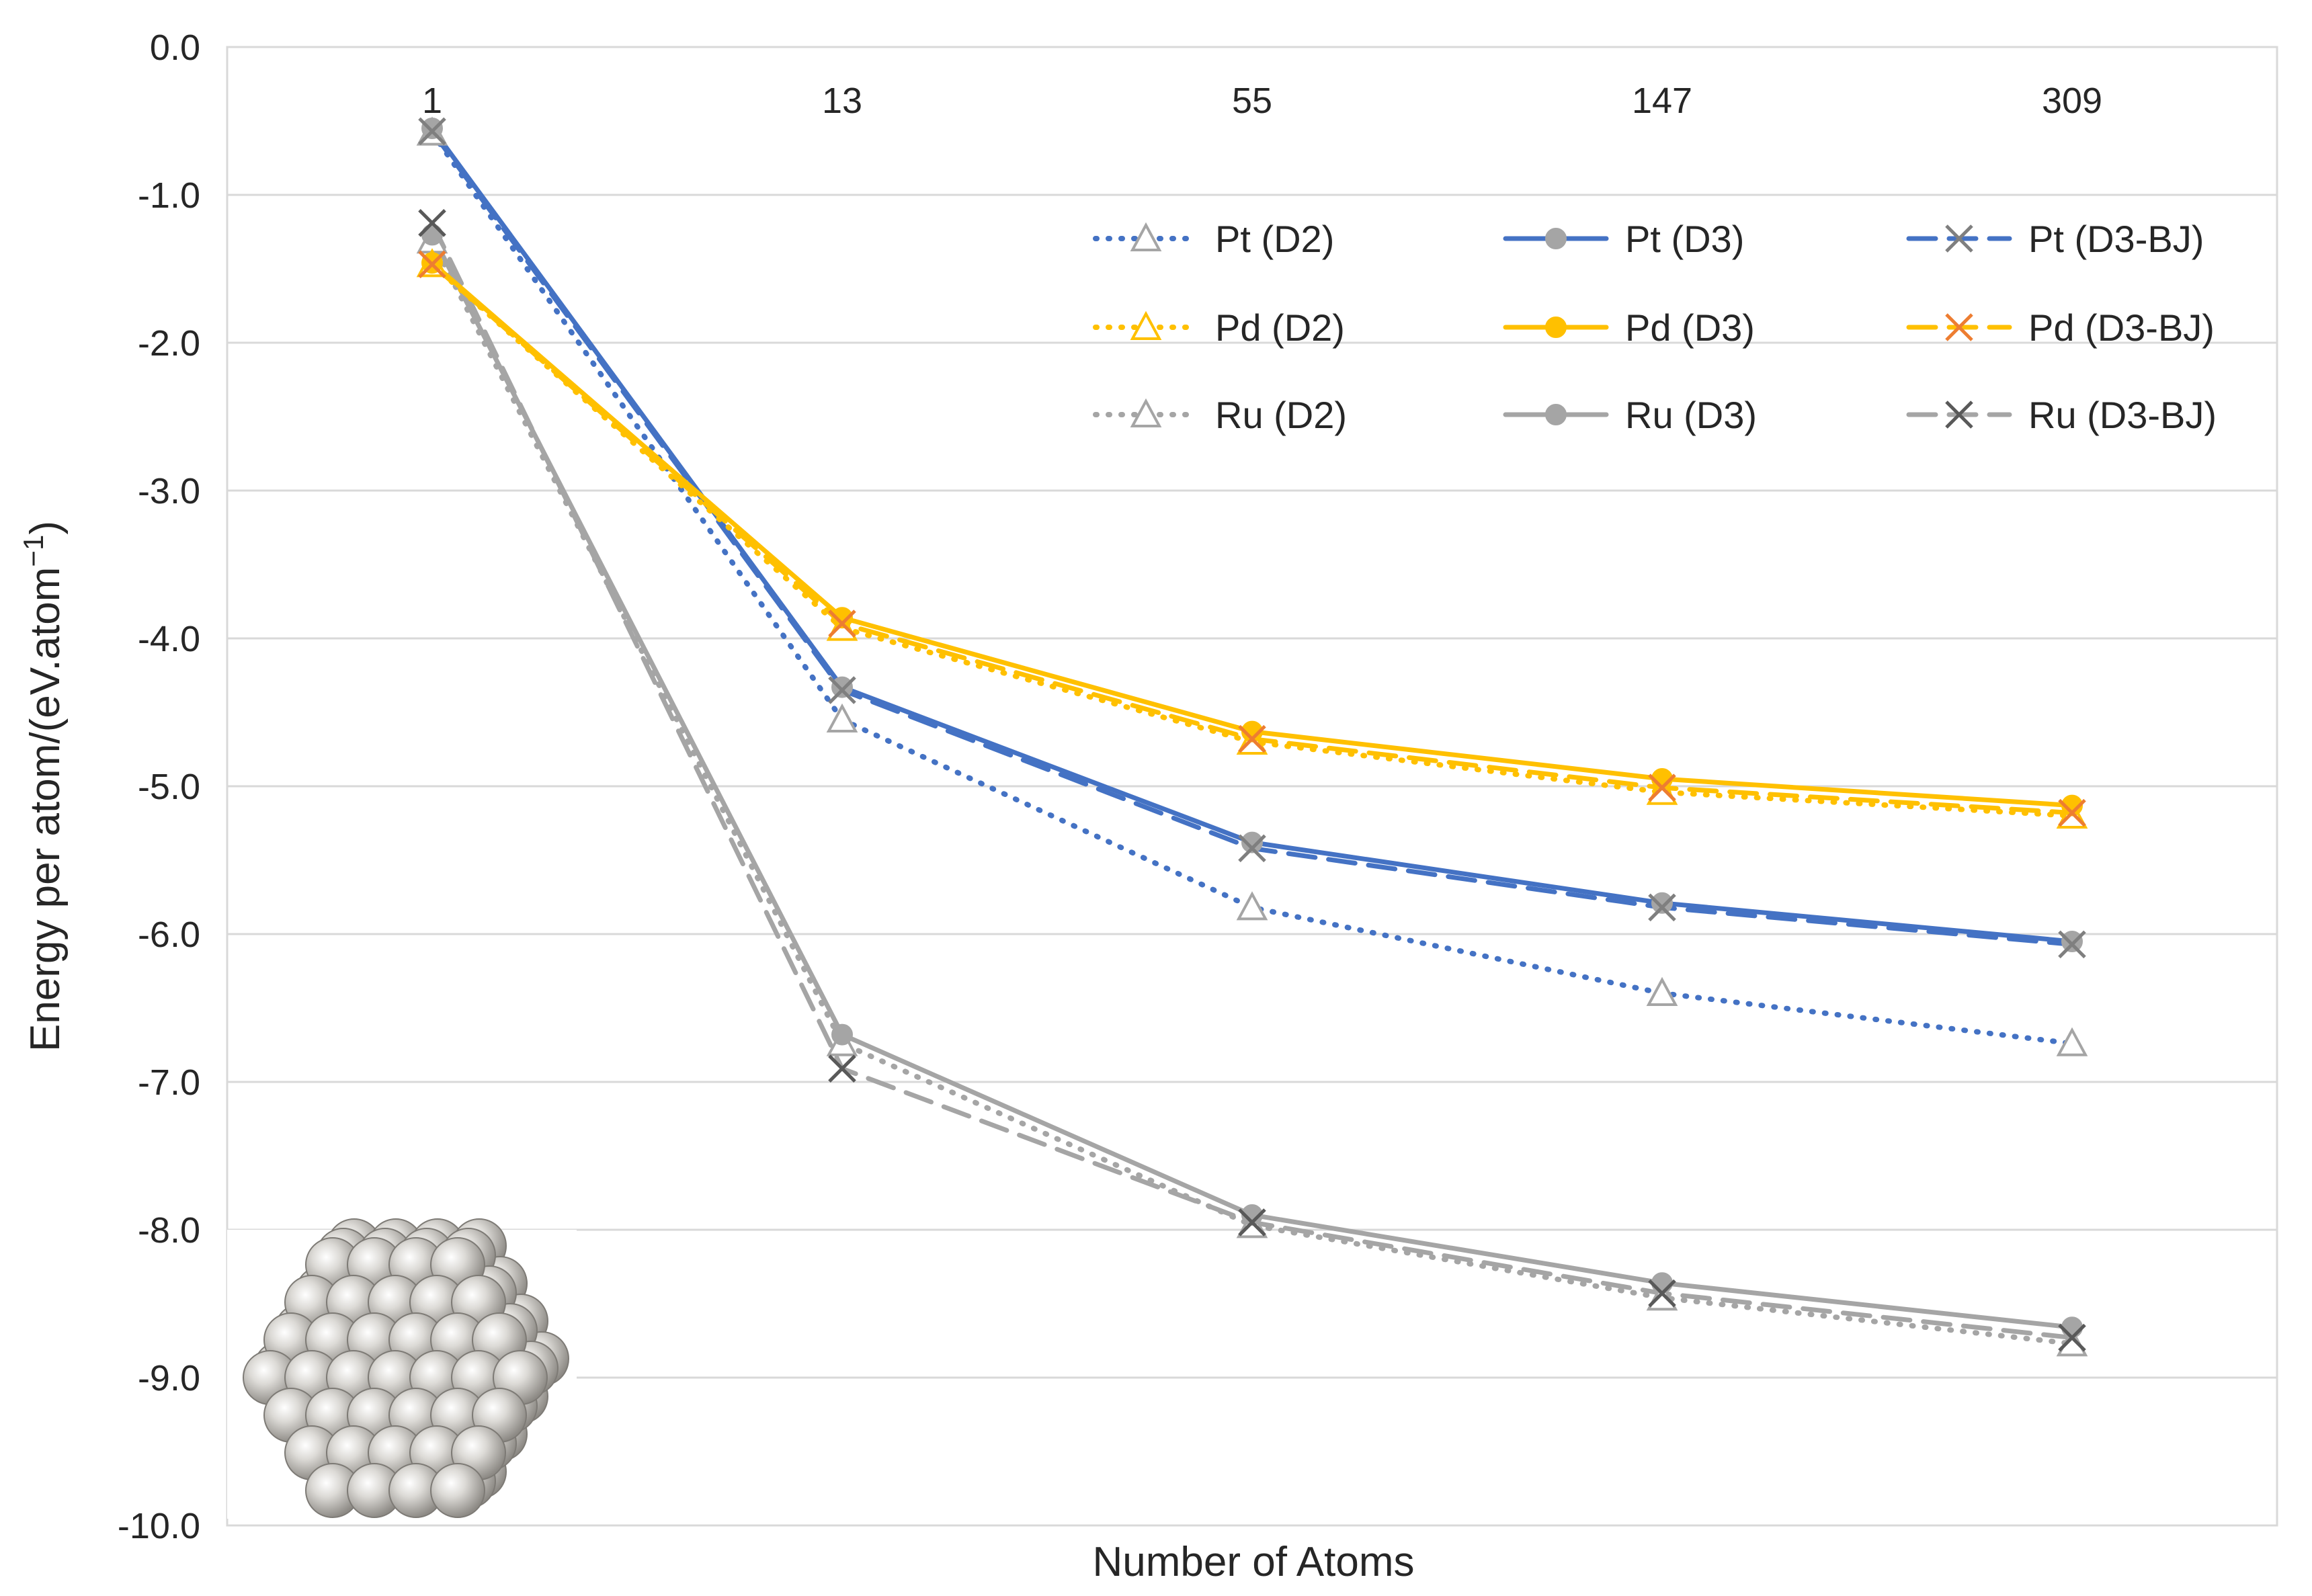 The image size is (2312, 1596). What do you see at coordinates (1623, 239) in the screenshot?
I see `legend-entry: Pt (D3)` at bounding box center [1623, 239].